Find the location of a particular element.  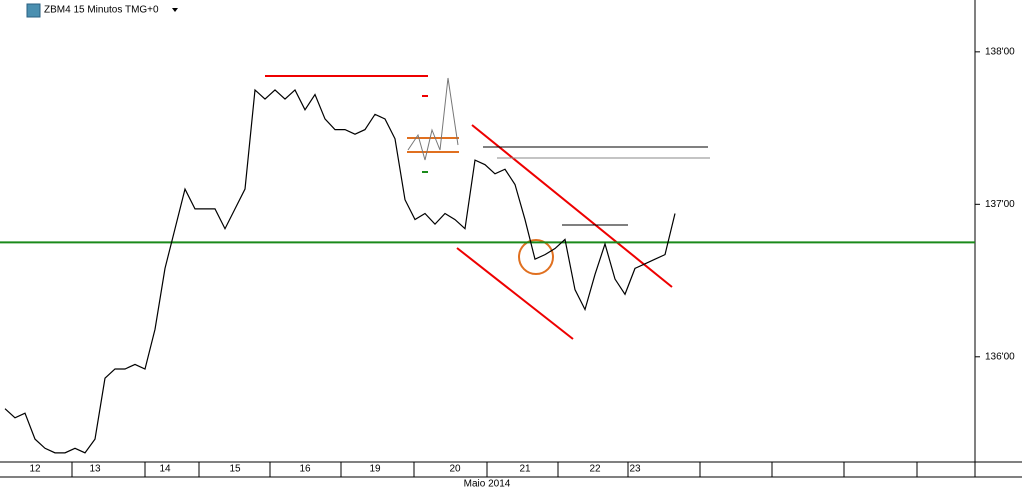

x-tick-label: 12 is located at coordinates (35, 469).